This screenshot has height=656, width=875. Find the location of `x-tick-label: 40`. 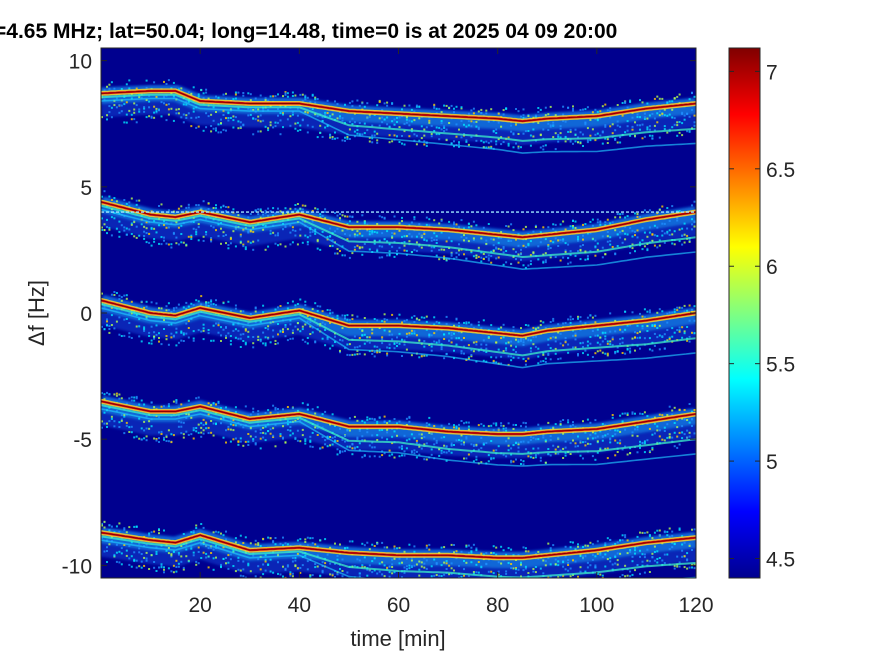

x-tick-label: 40 is located at coordinates (299, 605).